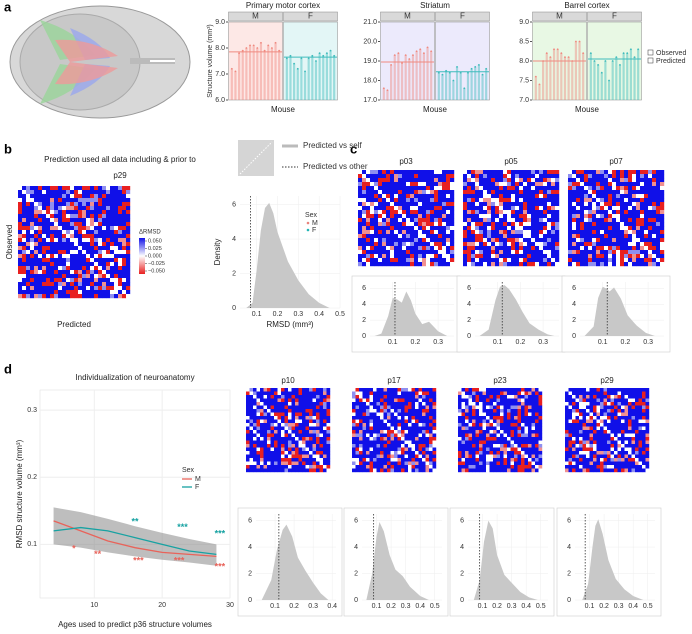 The image size is (692, 634). Describe the element at coordinates (255, 16) in the screenshot. I see `facet-label: M` at that location.